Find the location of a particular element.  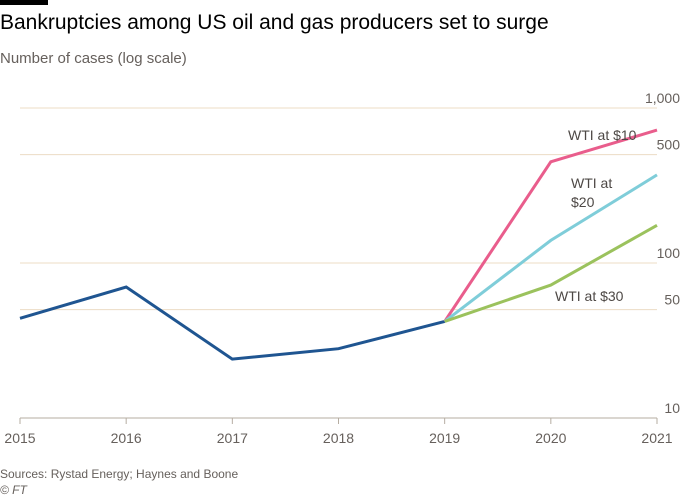

y-tick-label: 500 is located at coordinates (669, 145).